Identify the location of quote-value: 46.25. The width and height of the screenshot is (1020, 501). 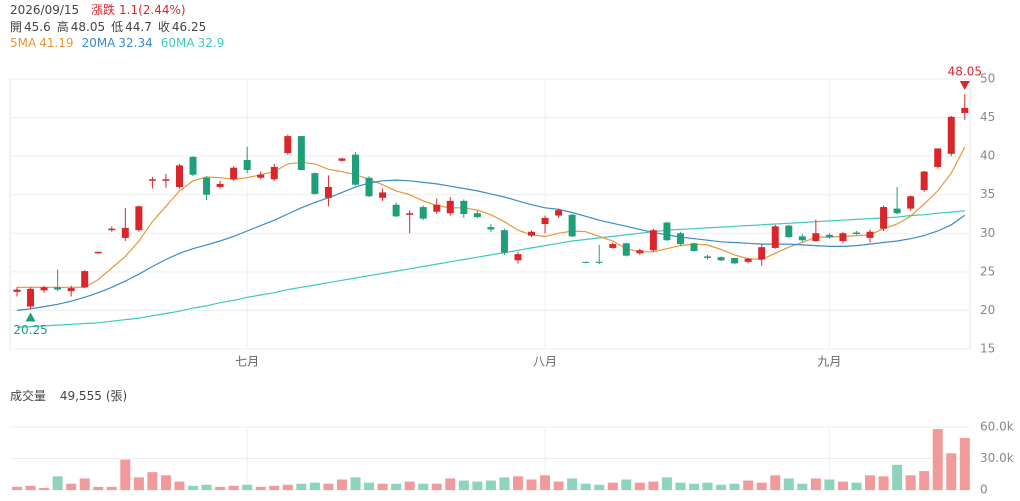
(189, 27).